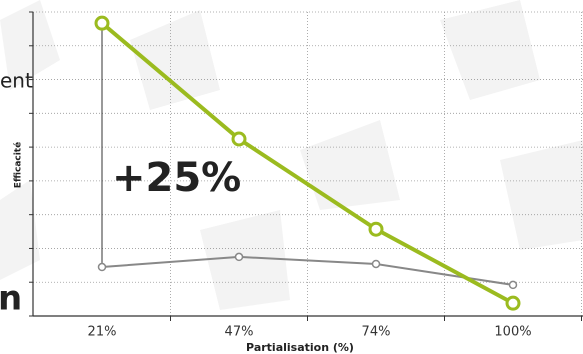 This screenshot has height=354, width=583. I want to click on background-text: ent, so click(16, 81).